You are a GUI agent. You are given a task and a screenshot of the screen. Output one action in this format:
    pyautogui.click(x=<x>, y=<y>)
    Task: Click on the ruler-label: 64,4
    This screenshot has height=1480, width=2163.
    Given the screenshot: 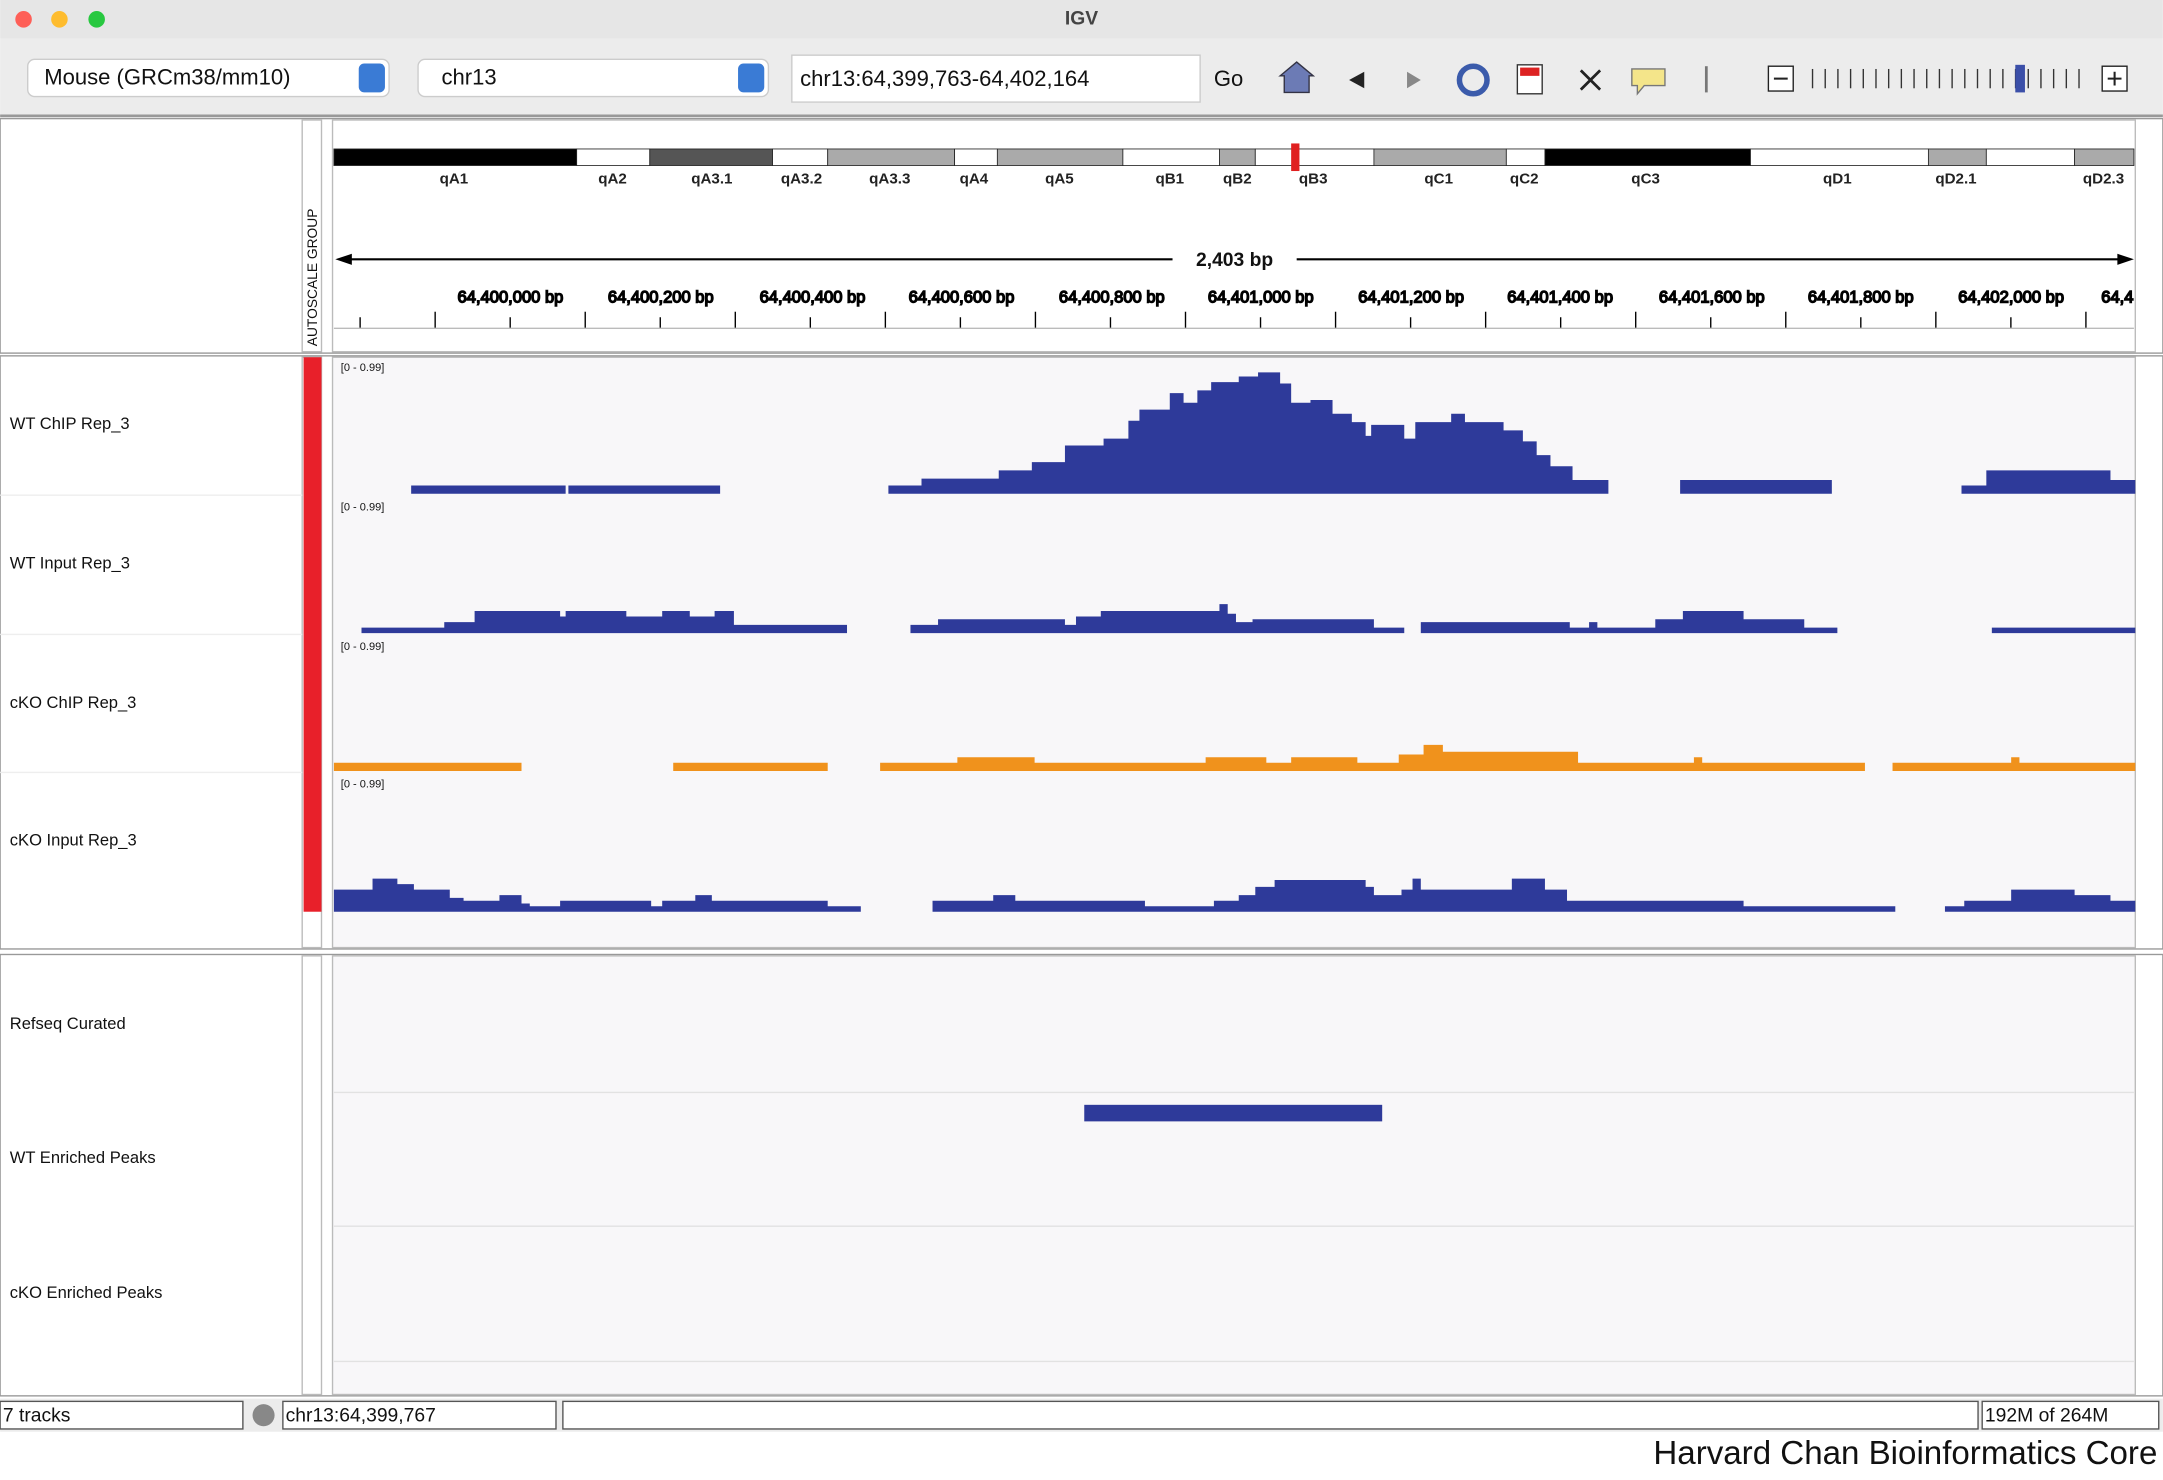 What is the action you would take?
    pyautogui.click(x=2117, y=296)
    